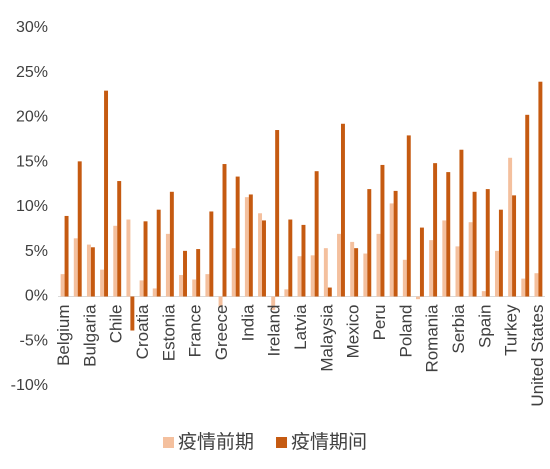 The width and height of the screenshot is (550, 469). What do you see at coordinates (168, 442) in the screenshot?
I see `legend-swatch` at bounding box center [168, 442].